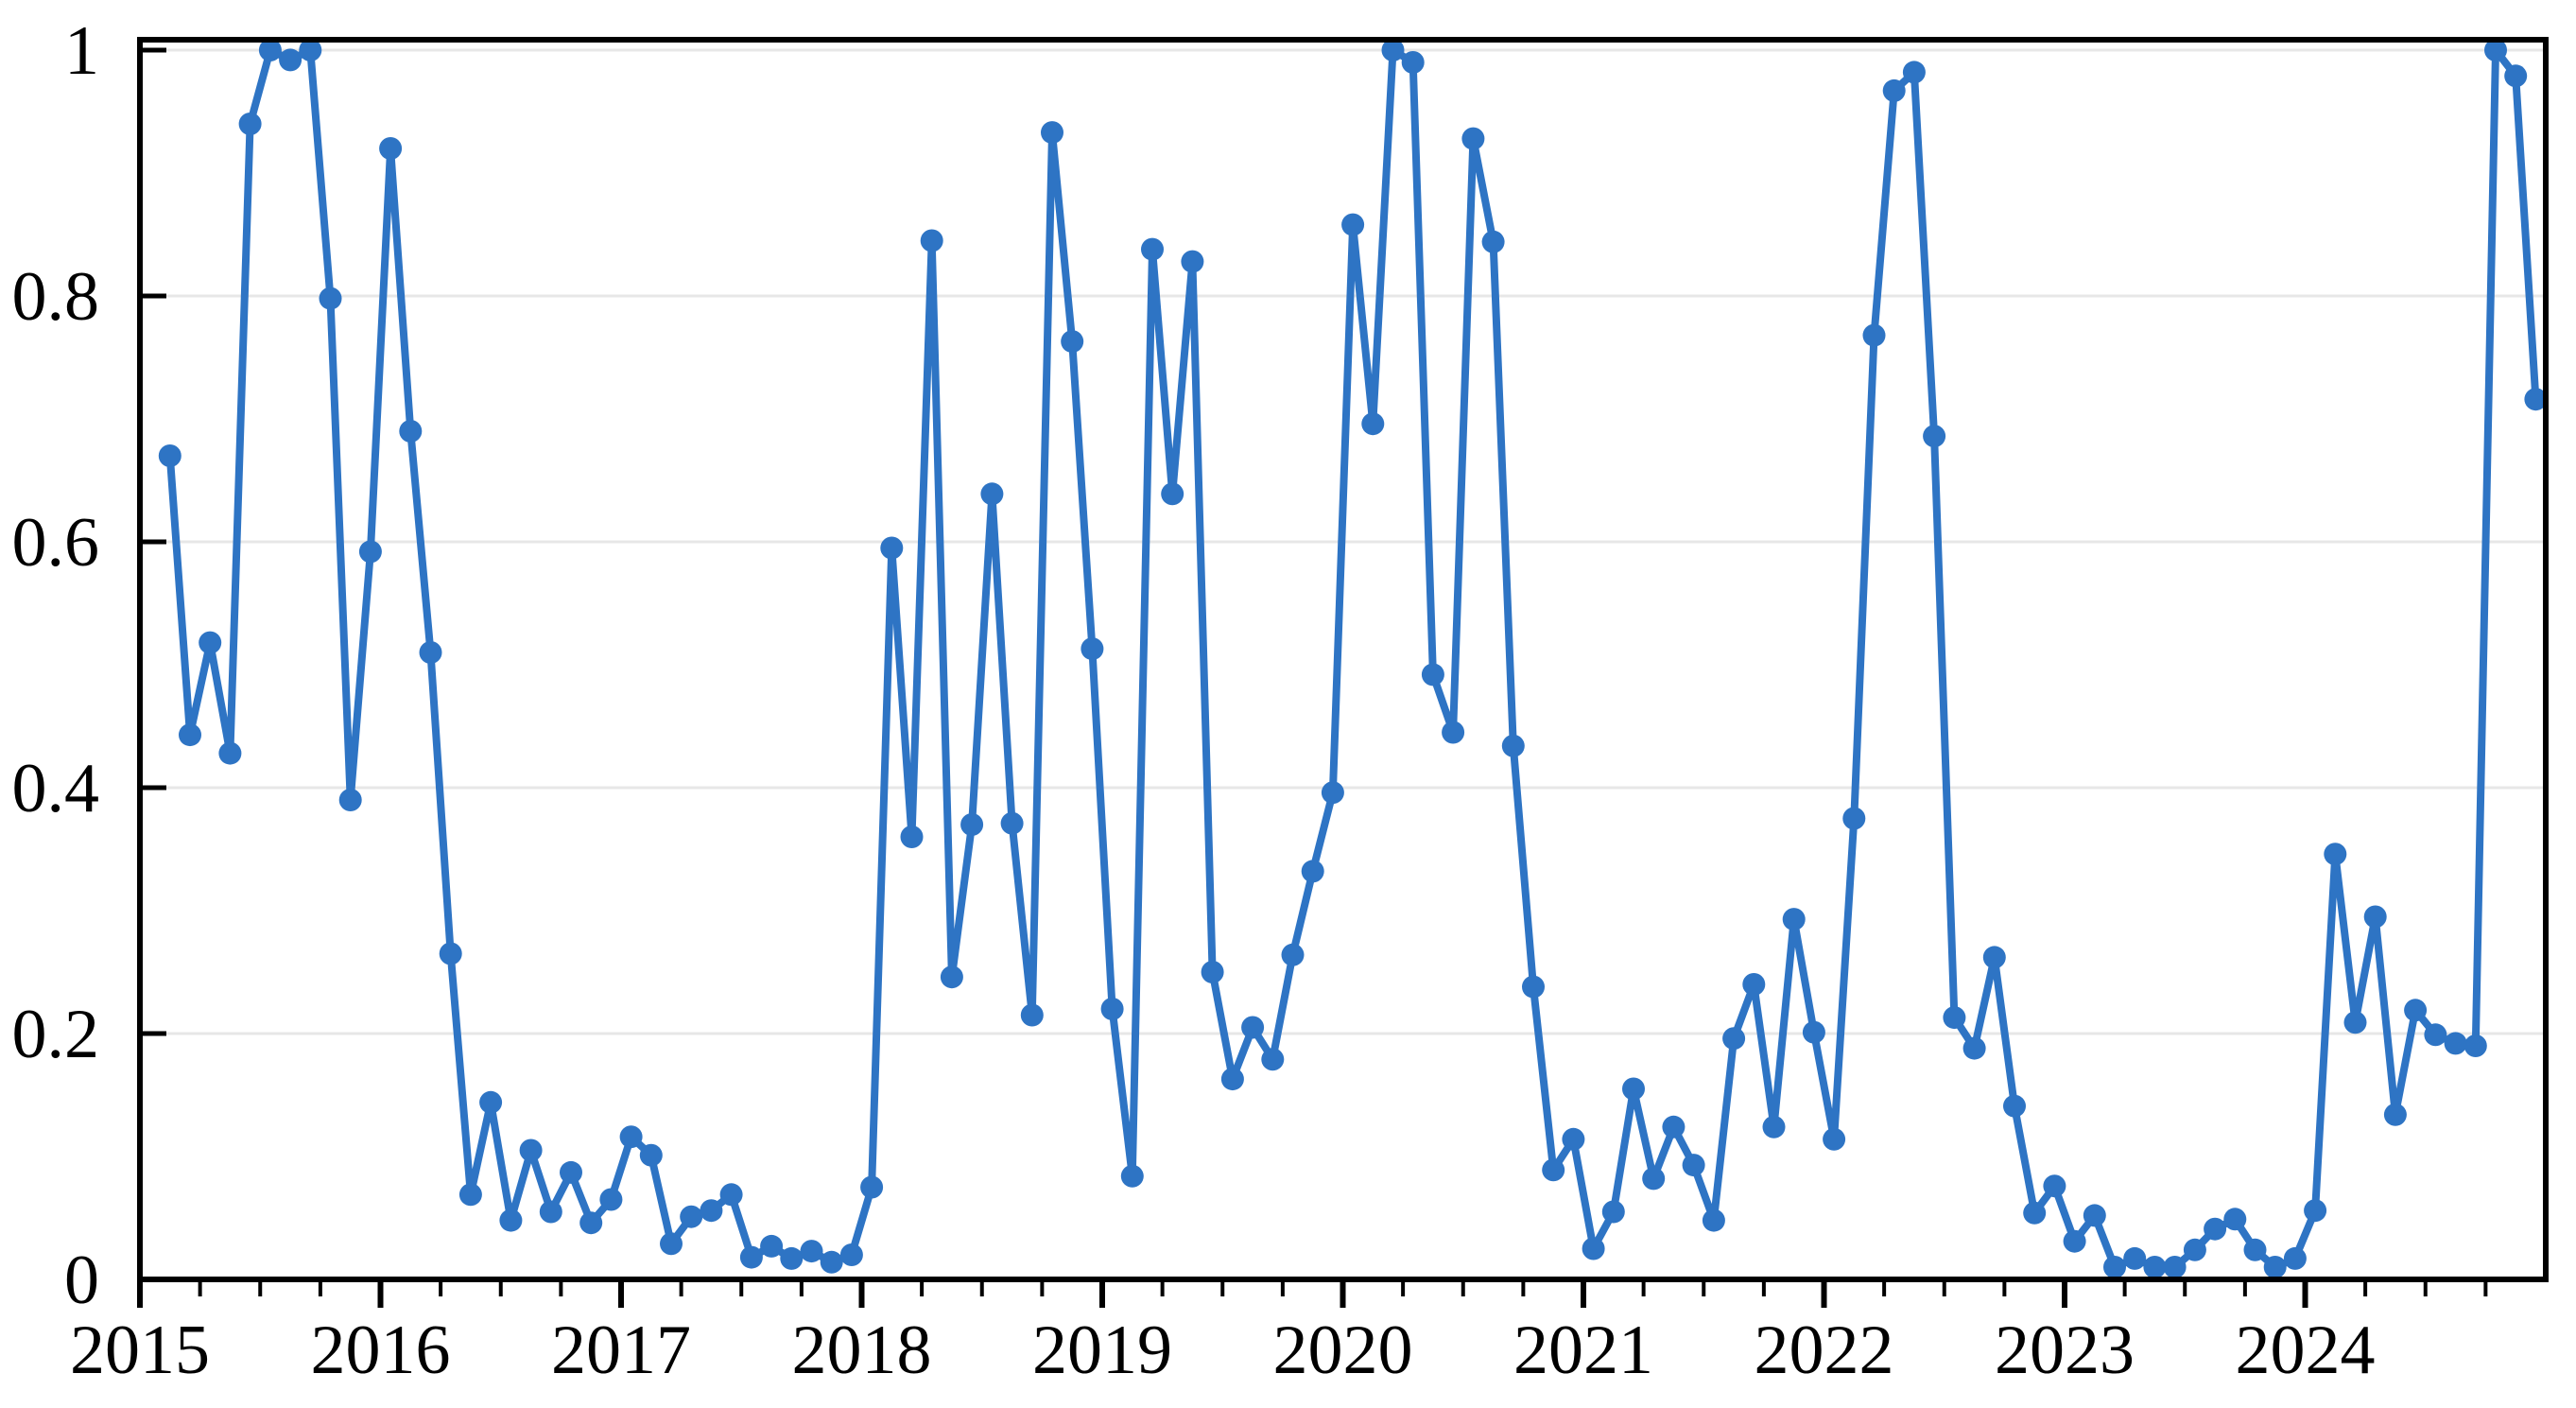  I want to click on x-tick-label: 2017, so click(621, 1350).